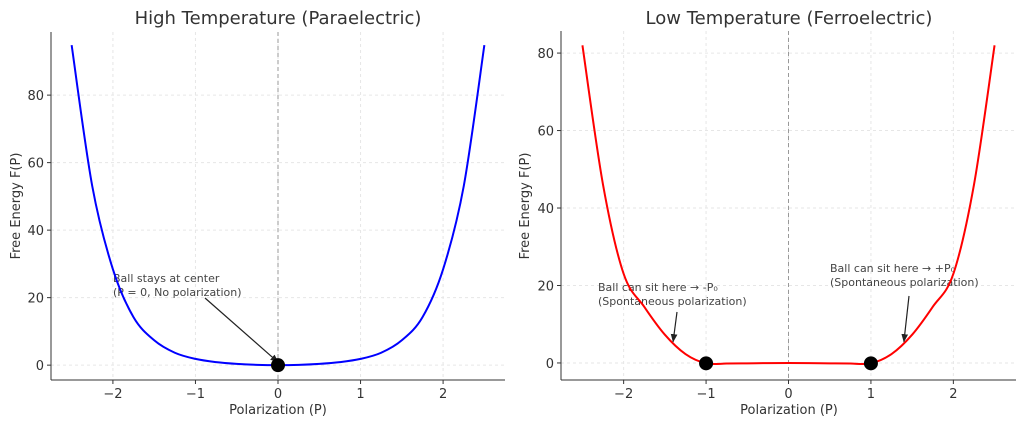 This screenshot has width=1024, height=427. Describe the element at coordinates (166, 278) in the screenshot. I see `annotation-line: Ball stays at center` at that location.